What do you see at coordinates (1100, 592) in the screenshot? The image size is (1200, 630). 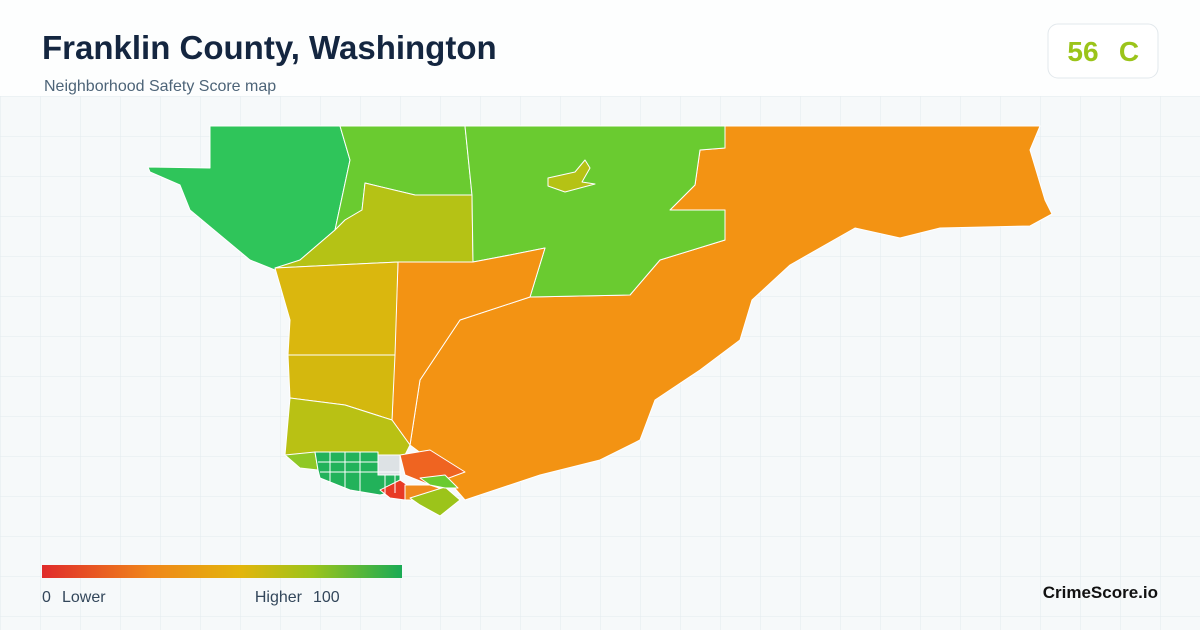 I see `brand: CrimeScore.io` at bounding box center [1100, 592].